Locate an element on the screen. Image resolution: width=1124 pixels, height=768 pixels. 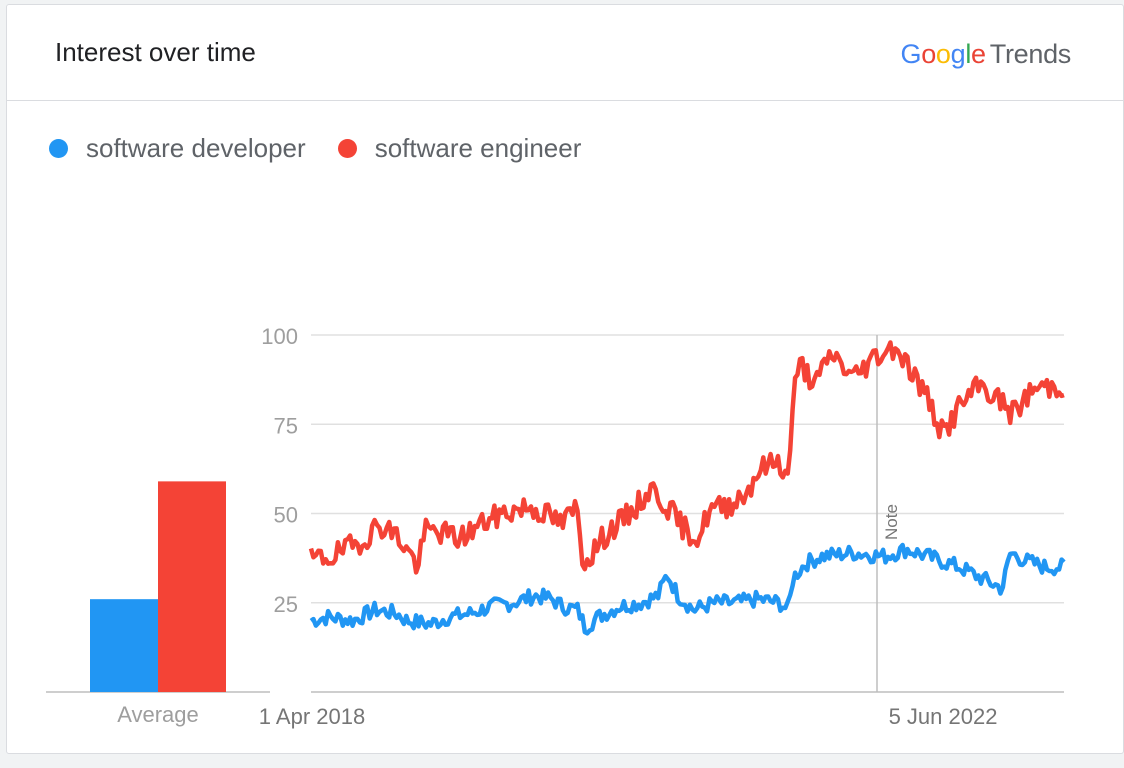
y-tick-label-100: 100 is located at coordinates (279, 336).